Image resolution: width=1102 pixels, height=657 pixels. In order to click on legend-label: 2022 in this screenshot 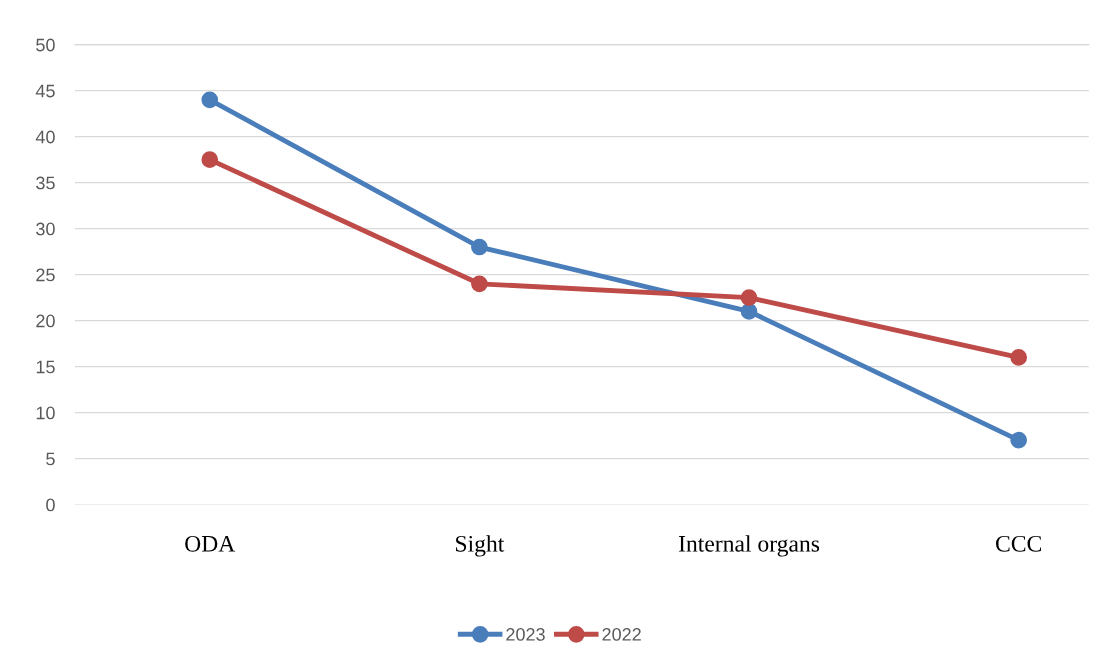, I will do `click(621, 634)`.